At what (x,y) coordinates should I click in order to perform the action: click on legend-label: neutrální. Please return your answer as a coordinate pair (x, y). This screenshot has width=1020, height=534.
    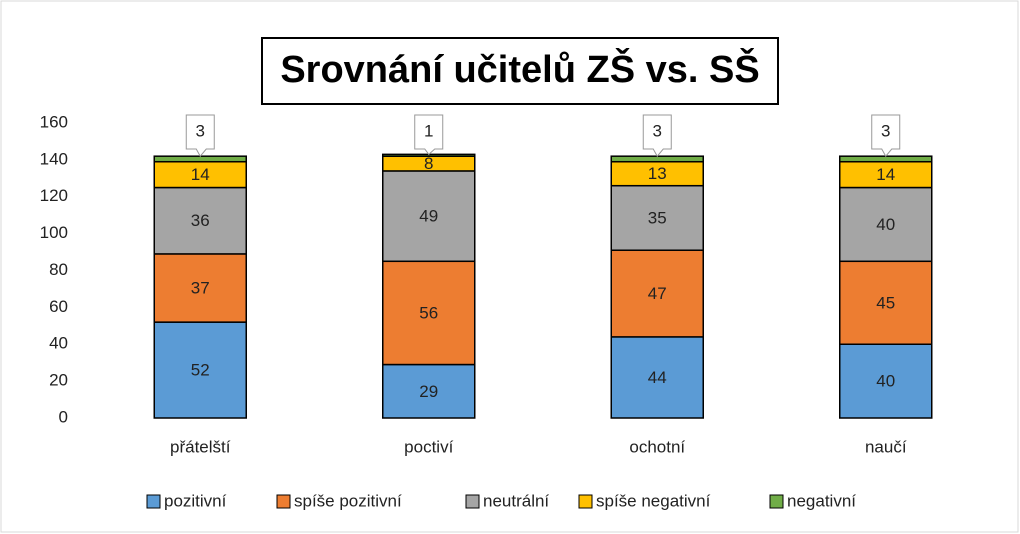
    Looking at the image, I should click on (516, 500).